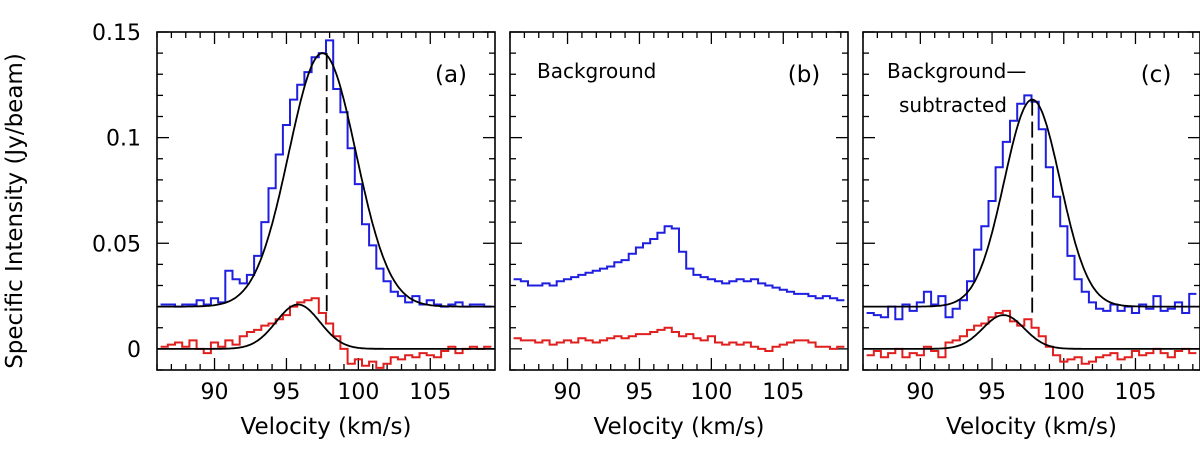 This screenshot has height=451, width=1200. Describe the element at coordinates (451, 75) in the screenshot. I see `panel-label: (a)` at that location.